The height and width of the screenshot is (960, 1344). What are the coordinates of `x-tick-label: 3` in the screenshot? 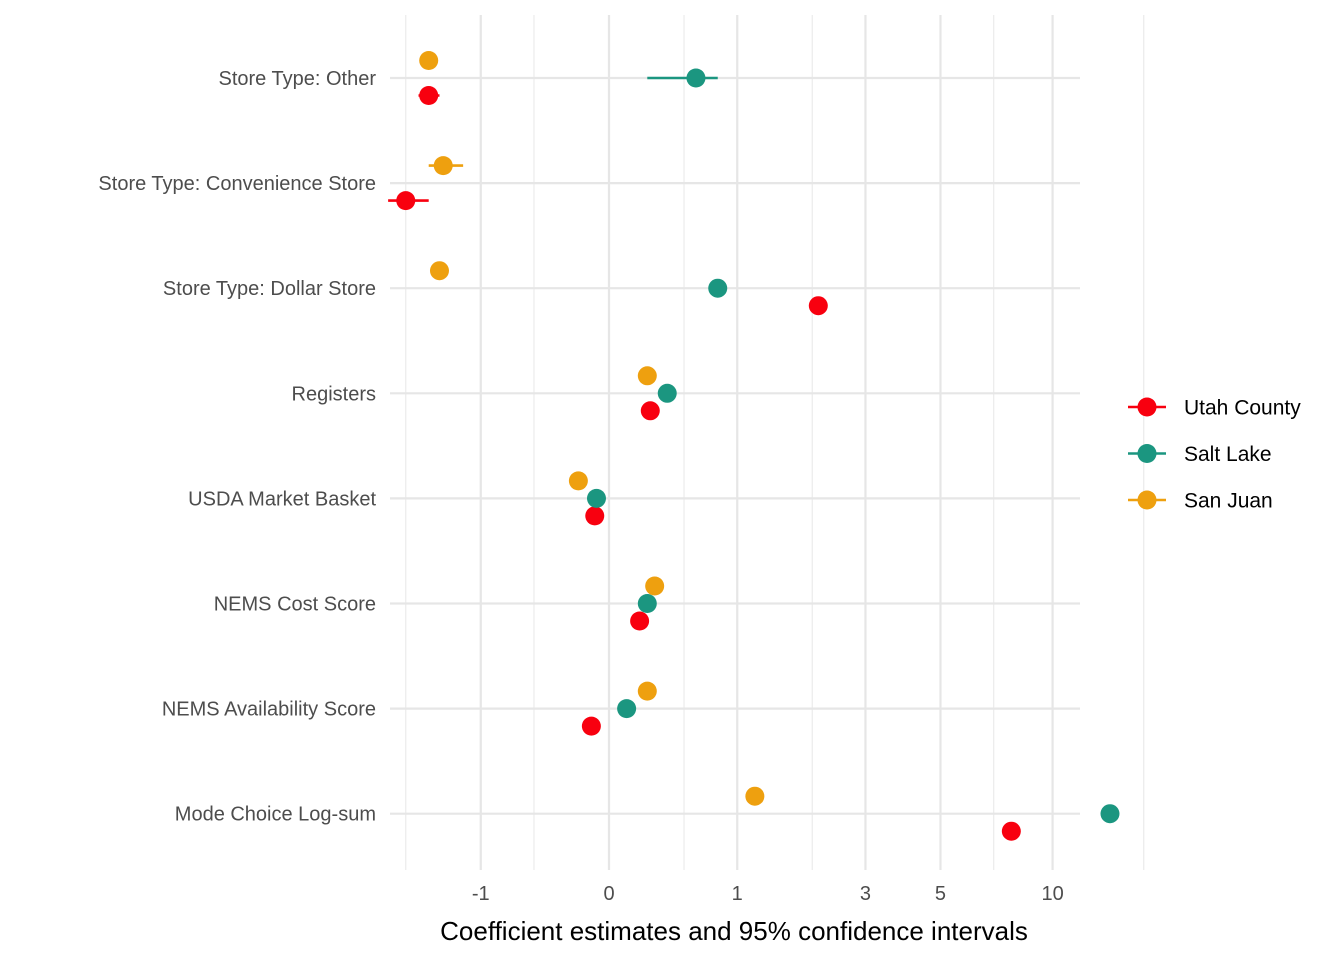 It's located at (865, 894).